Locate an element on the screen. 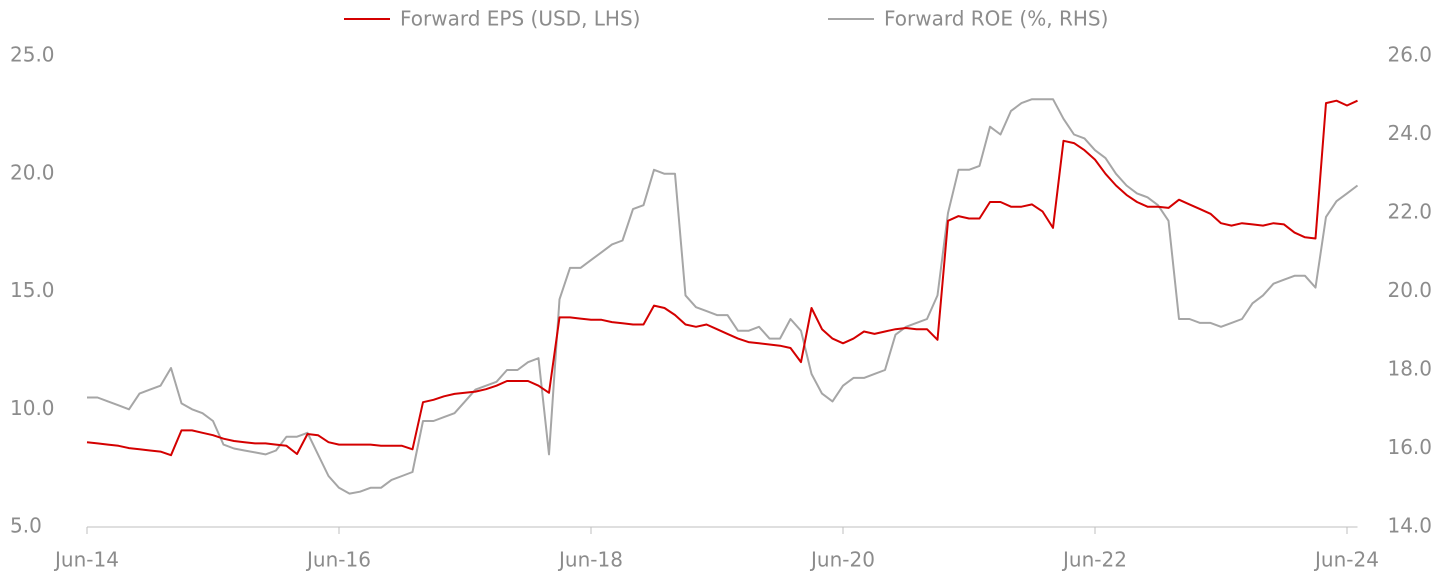 The width and height of the screenshot is (1444, 585). x-tick-label: Jun-18 is located at coordinates (590, 560).